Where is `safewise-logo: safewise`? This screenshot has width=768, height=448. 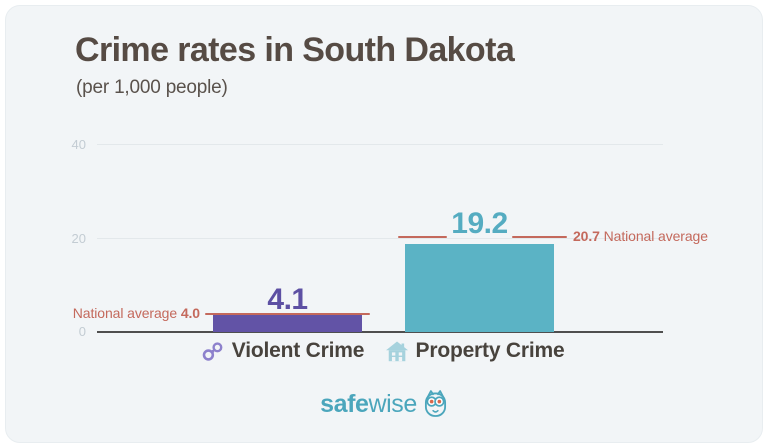 safewise-logo: safewise is located at coordinates (384, 404).